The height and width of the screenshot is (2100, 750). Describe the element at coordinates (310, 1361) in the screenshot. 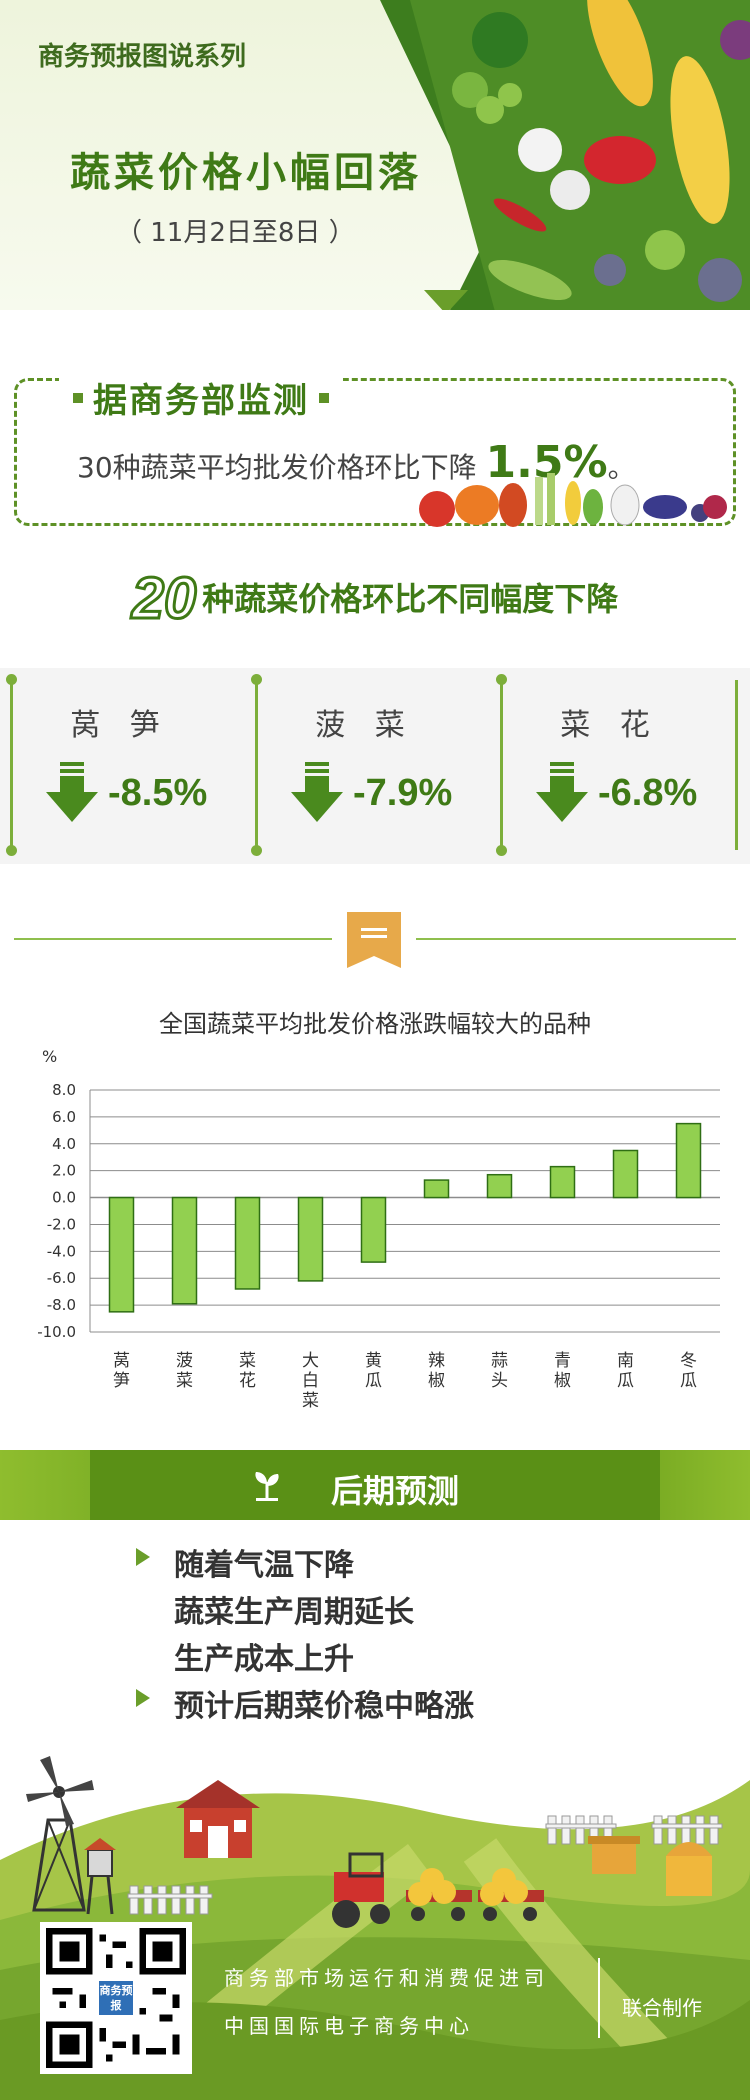

I see `x-tick-label: 大` at that location.